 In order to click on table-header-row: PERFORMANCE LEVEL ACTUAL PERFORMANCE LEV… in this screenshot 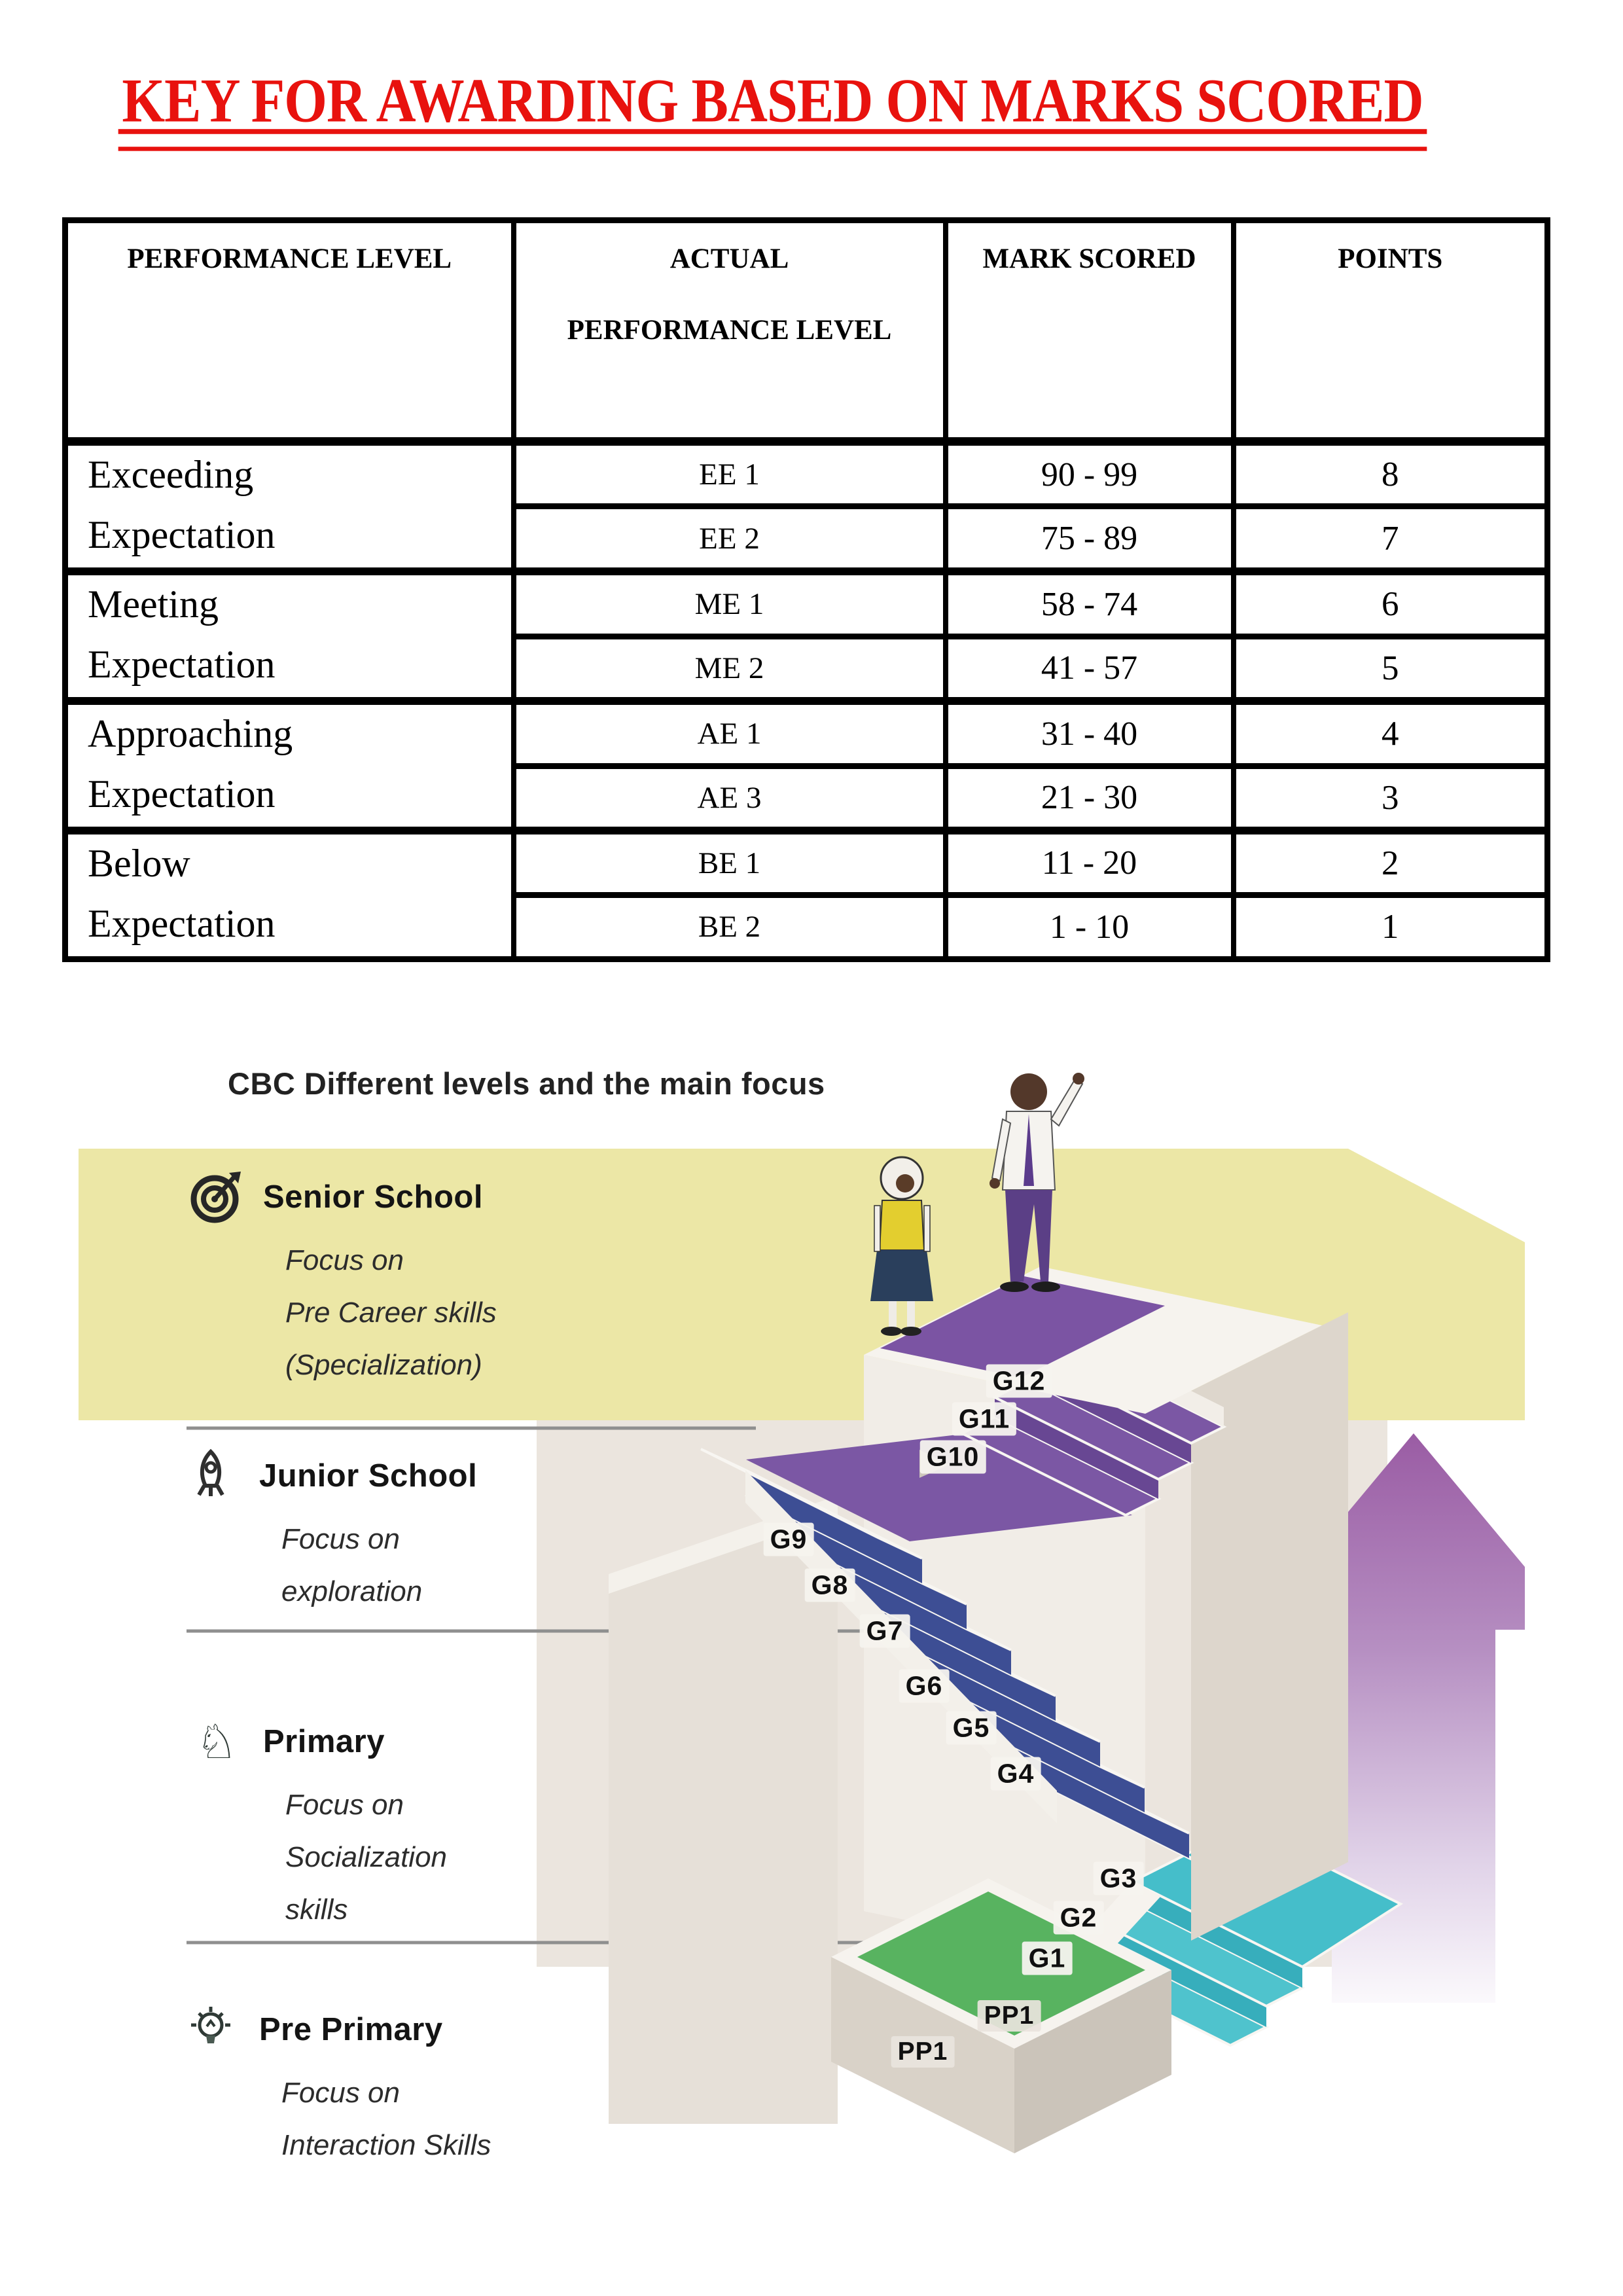, I will do `click(805, 333)`.